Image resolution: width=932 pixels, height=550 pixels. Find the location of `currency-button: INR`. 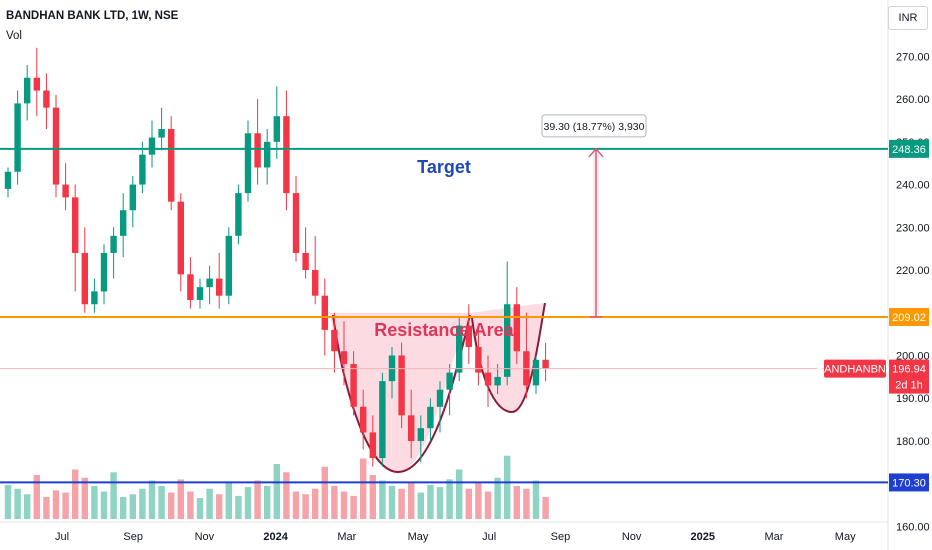

currency-button: INR is located at coordinates (908, 18).